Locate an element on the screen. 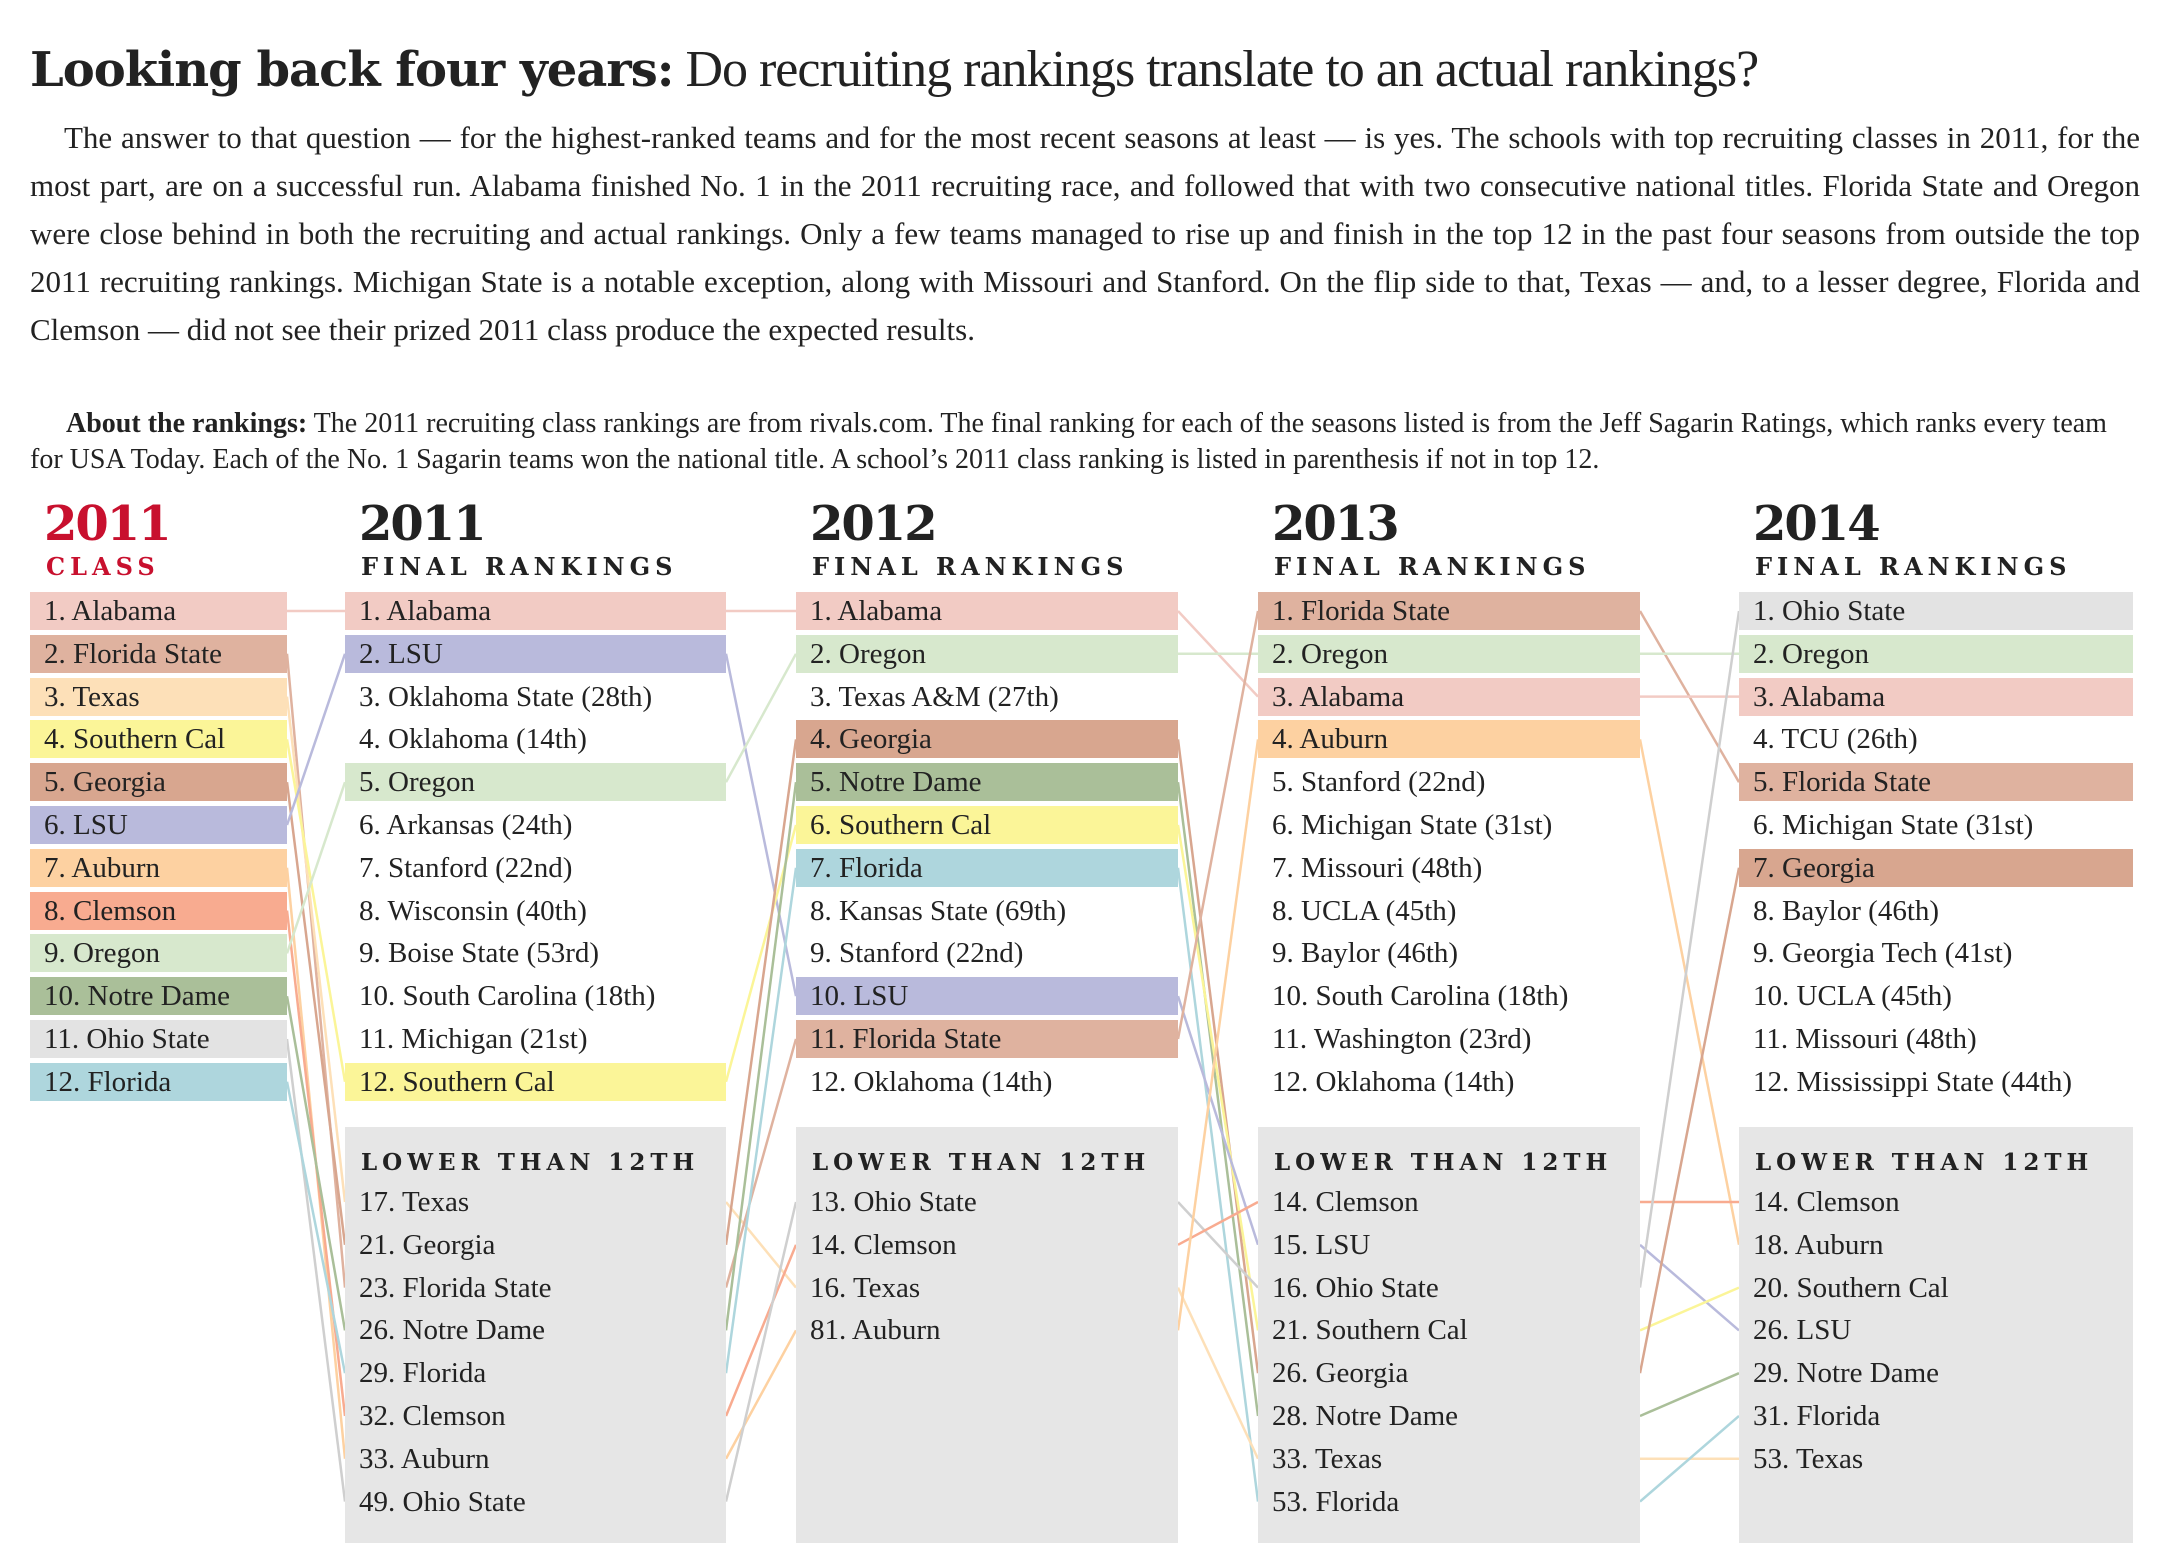  list-item: 1. Ohio State is located at coordinates (1936, 611).